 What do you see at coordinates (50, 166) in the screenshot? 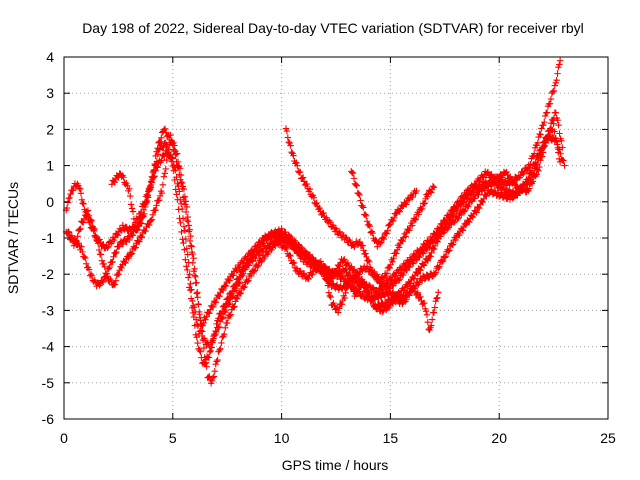
I see `y-tick-label: 1` at bounding box center [50, 166].